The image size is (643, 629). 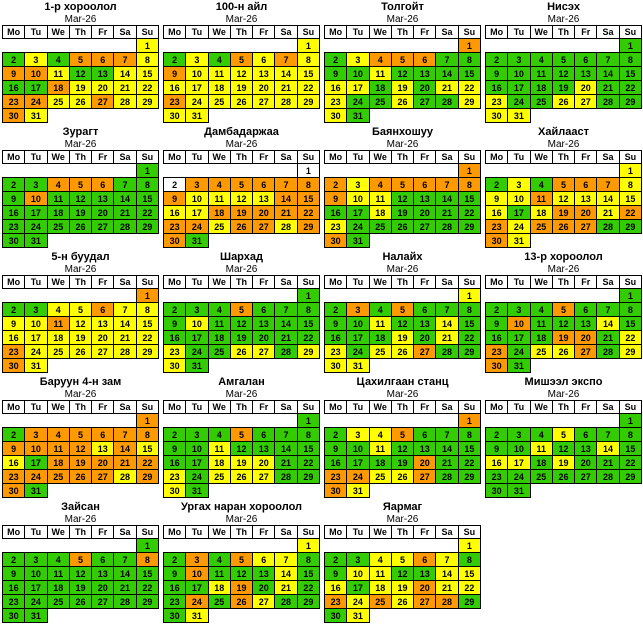 What do you see at coordinates (425, 87) in the screenshot?
I see `day-cell-20: 20` at bounding box center [425, 87].